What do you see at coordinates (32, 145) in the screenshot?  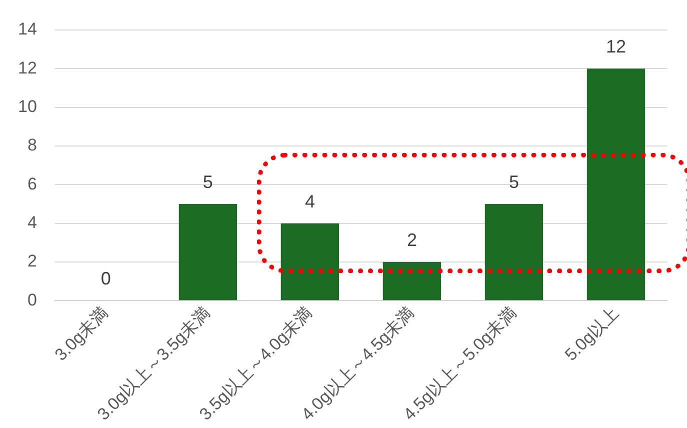 I see `y-tick-label: 8` at bounding box center [32, 145].